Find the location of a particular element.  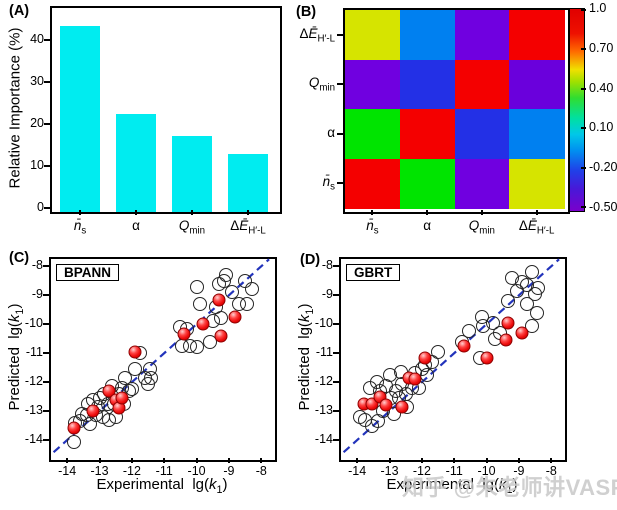

y-tick-label: -12 is located at coordinates (323, 381).